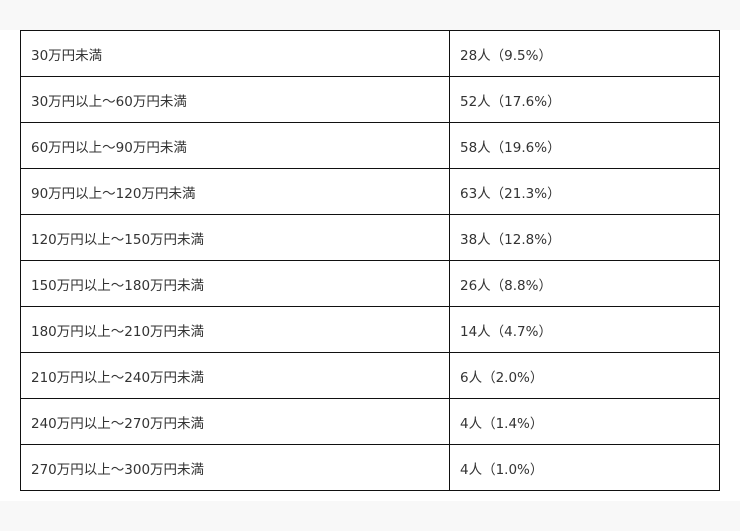 The image size is (740, 531). I want to click on table-row: 180万円以上～210万円未満 14人（4.7%）, so click(370, 329).